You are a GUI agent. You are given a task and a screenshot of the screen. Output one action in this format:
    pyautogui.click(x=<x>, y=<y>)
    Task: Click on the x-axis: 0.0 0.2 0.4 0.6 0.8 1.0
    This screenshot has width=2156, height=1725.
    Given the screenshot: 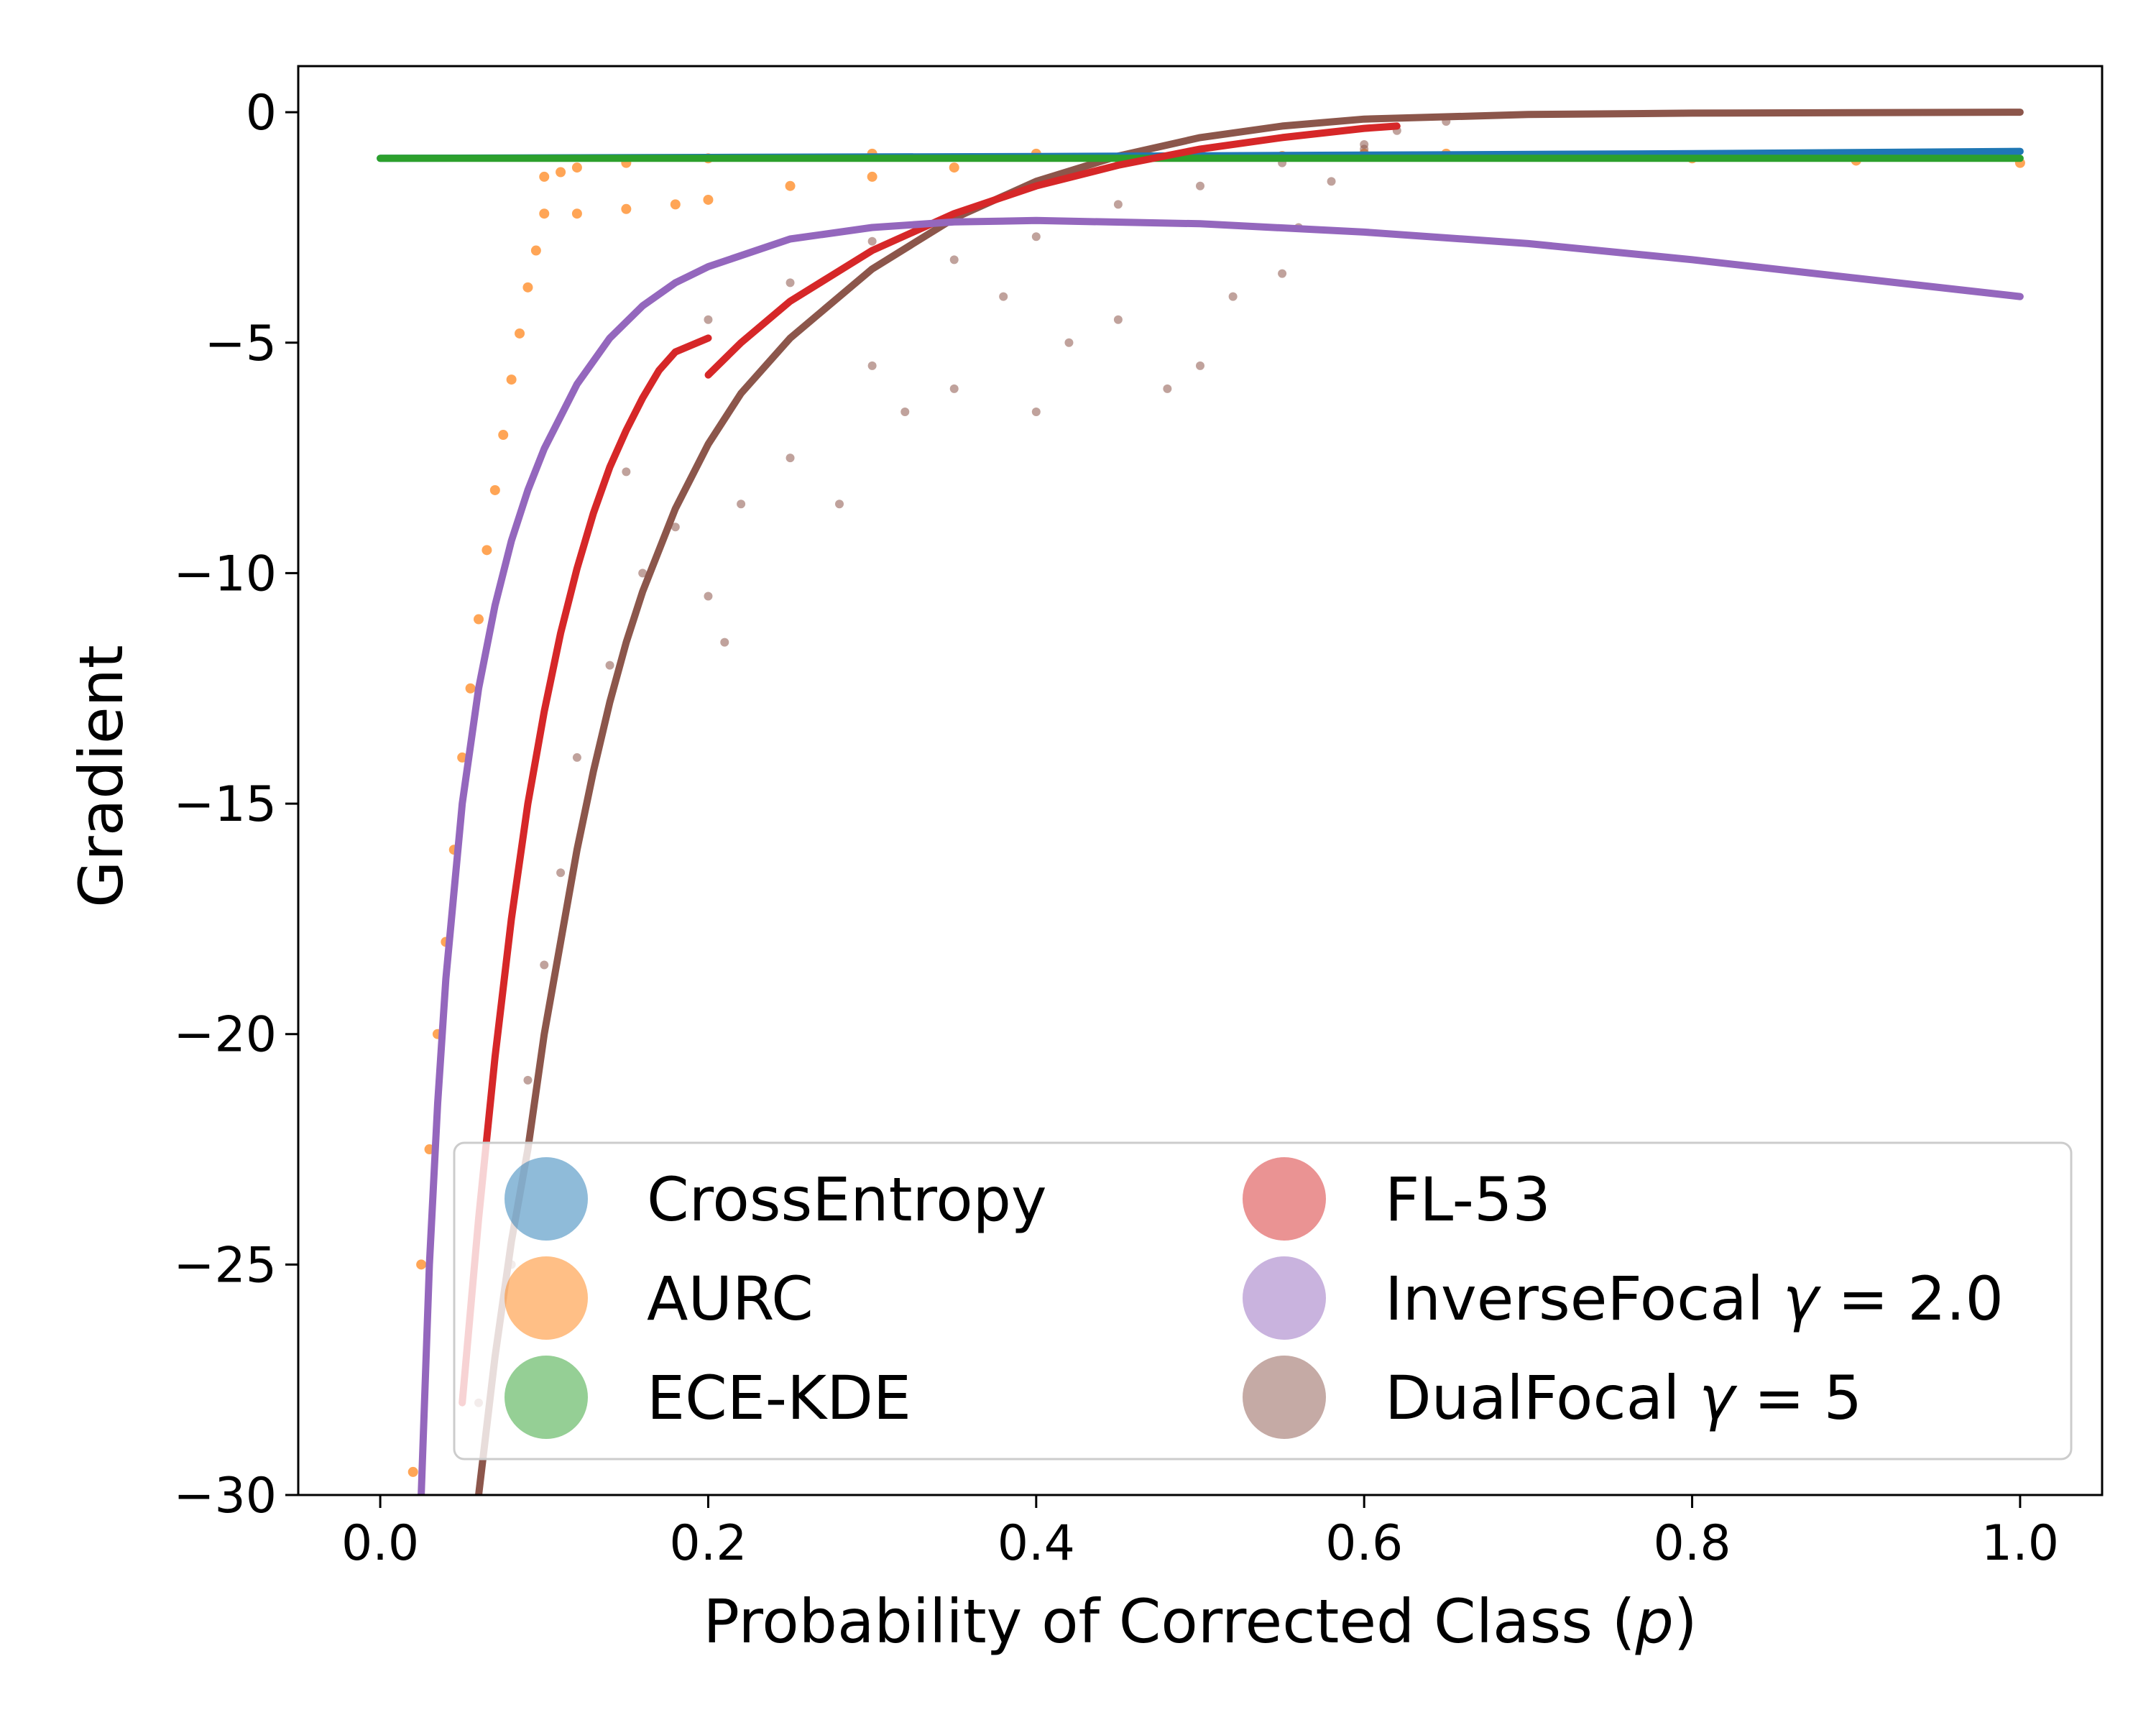 What is the action you would take?
    pyautogui.click(x=1200, y=1533)
    